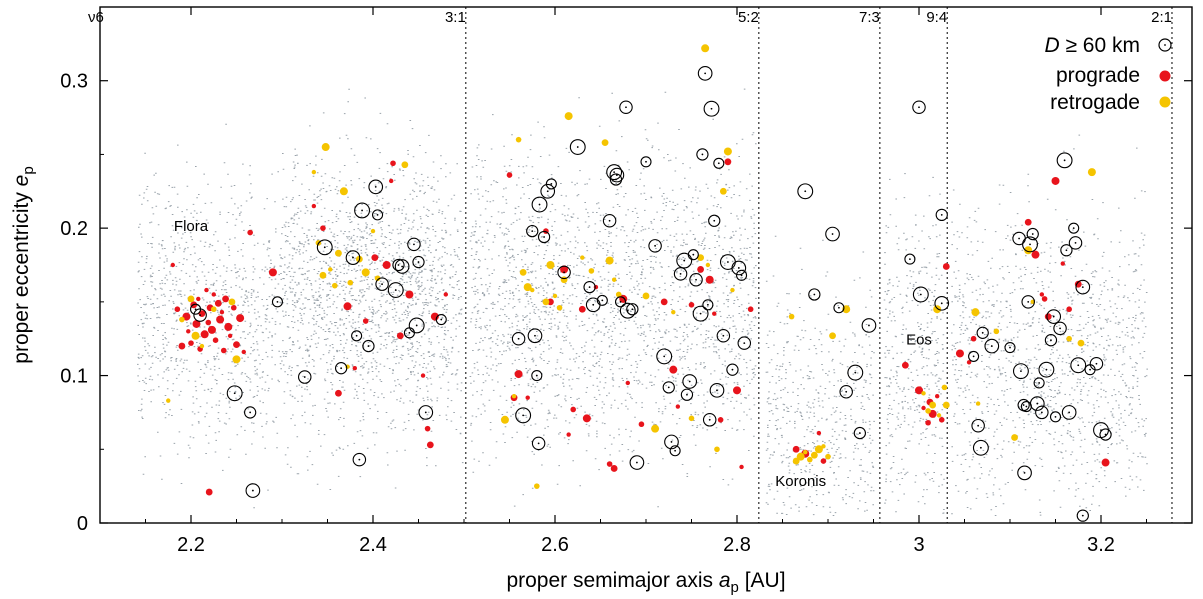 This screenshot has height=599, width=1203. What do you see at coordinates (725, 580) in the screenshot?
I see `x-axis-title-var: a` at bounding box center [725, 580].